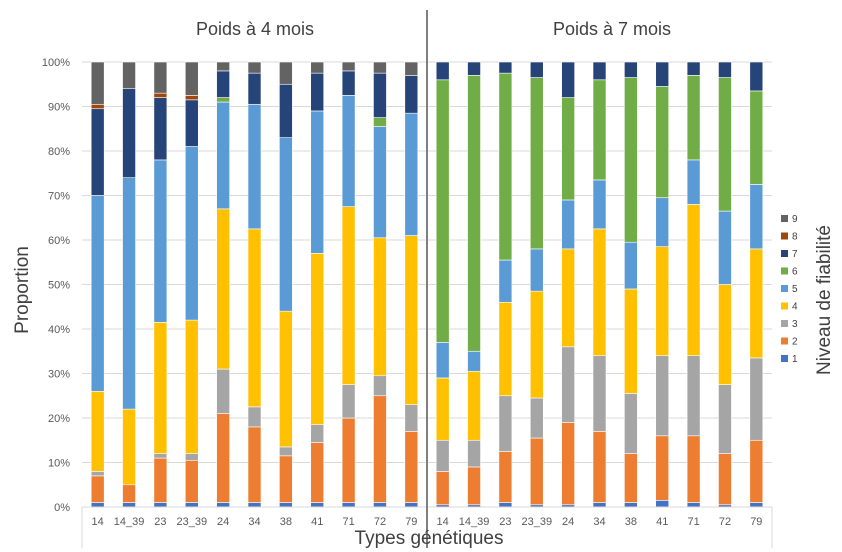 The height and width of the screenshot is (552, 842). I want to click on y-tick-labels: 0% 10% 20% 30% 40% 50% 60% 70% 80% 90% 100%, so click(56, 285).